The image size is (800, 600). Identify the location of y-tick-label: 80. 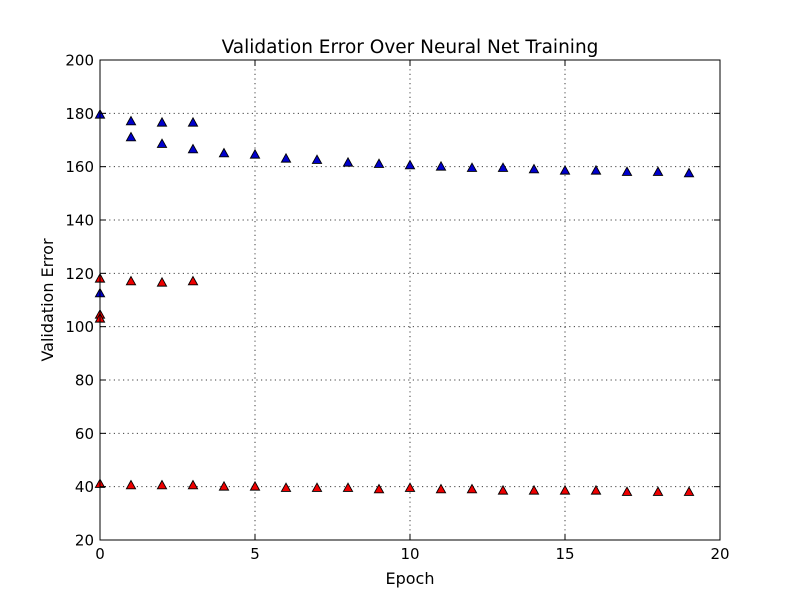
(84, 381).